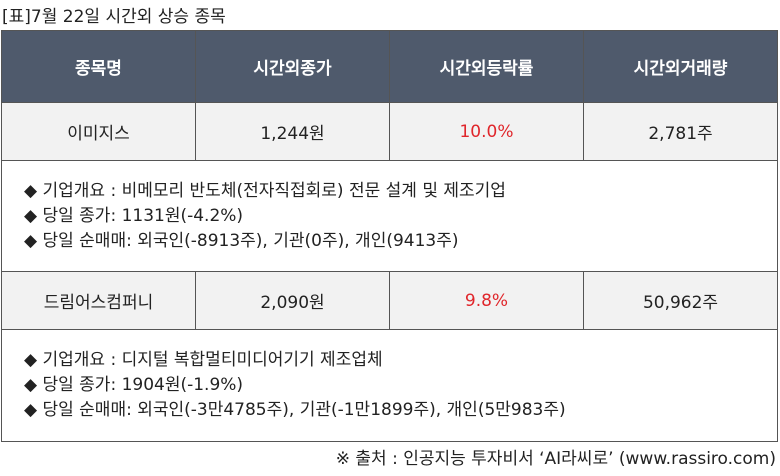 This screenshot has width=780, height=476. I want to click on cell: 이미지스, so click(99, 131).